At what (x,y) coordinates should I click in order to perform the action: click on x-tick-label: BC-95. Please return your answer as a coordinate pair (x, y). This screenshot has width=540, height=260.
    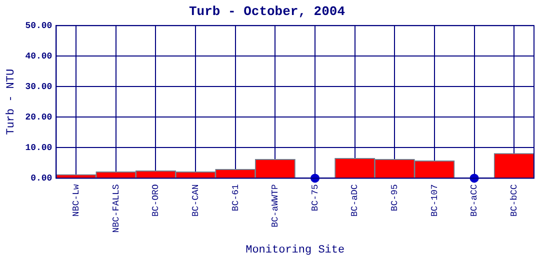
    Looking at the image, I should click on (395, 198).